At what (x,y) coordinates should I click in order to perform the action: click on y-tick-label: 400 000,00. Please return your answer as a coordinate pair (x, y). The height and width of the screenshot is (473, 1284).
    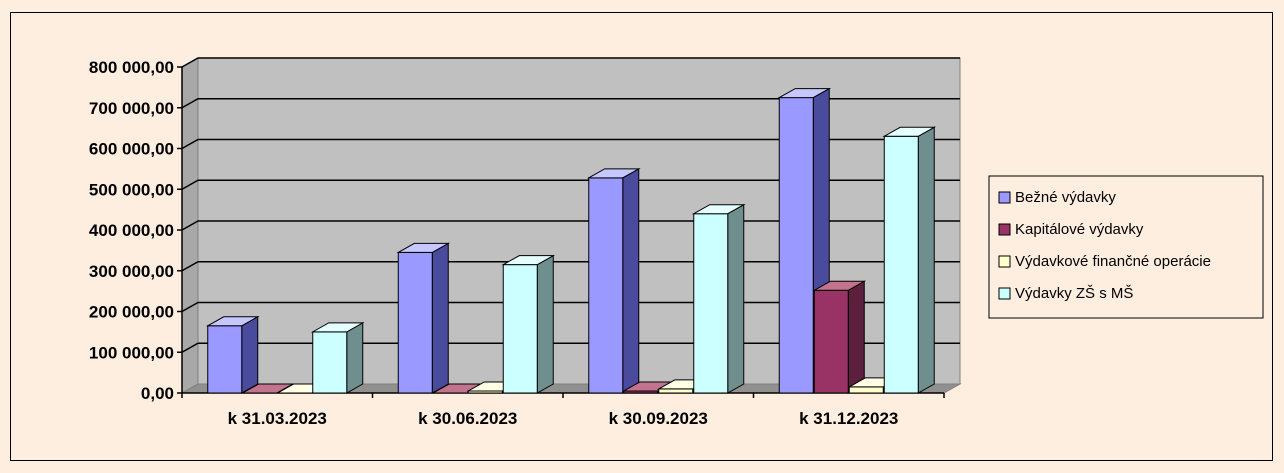
    Looking at the image, I should click on (131, 230).